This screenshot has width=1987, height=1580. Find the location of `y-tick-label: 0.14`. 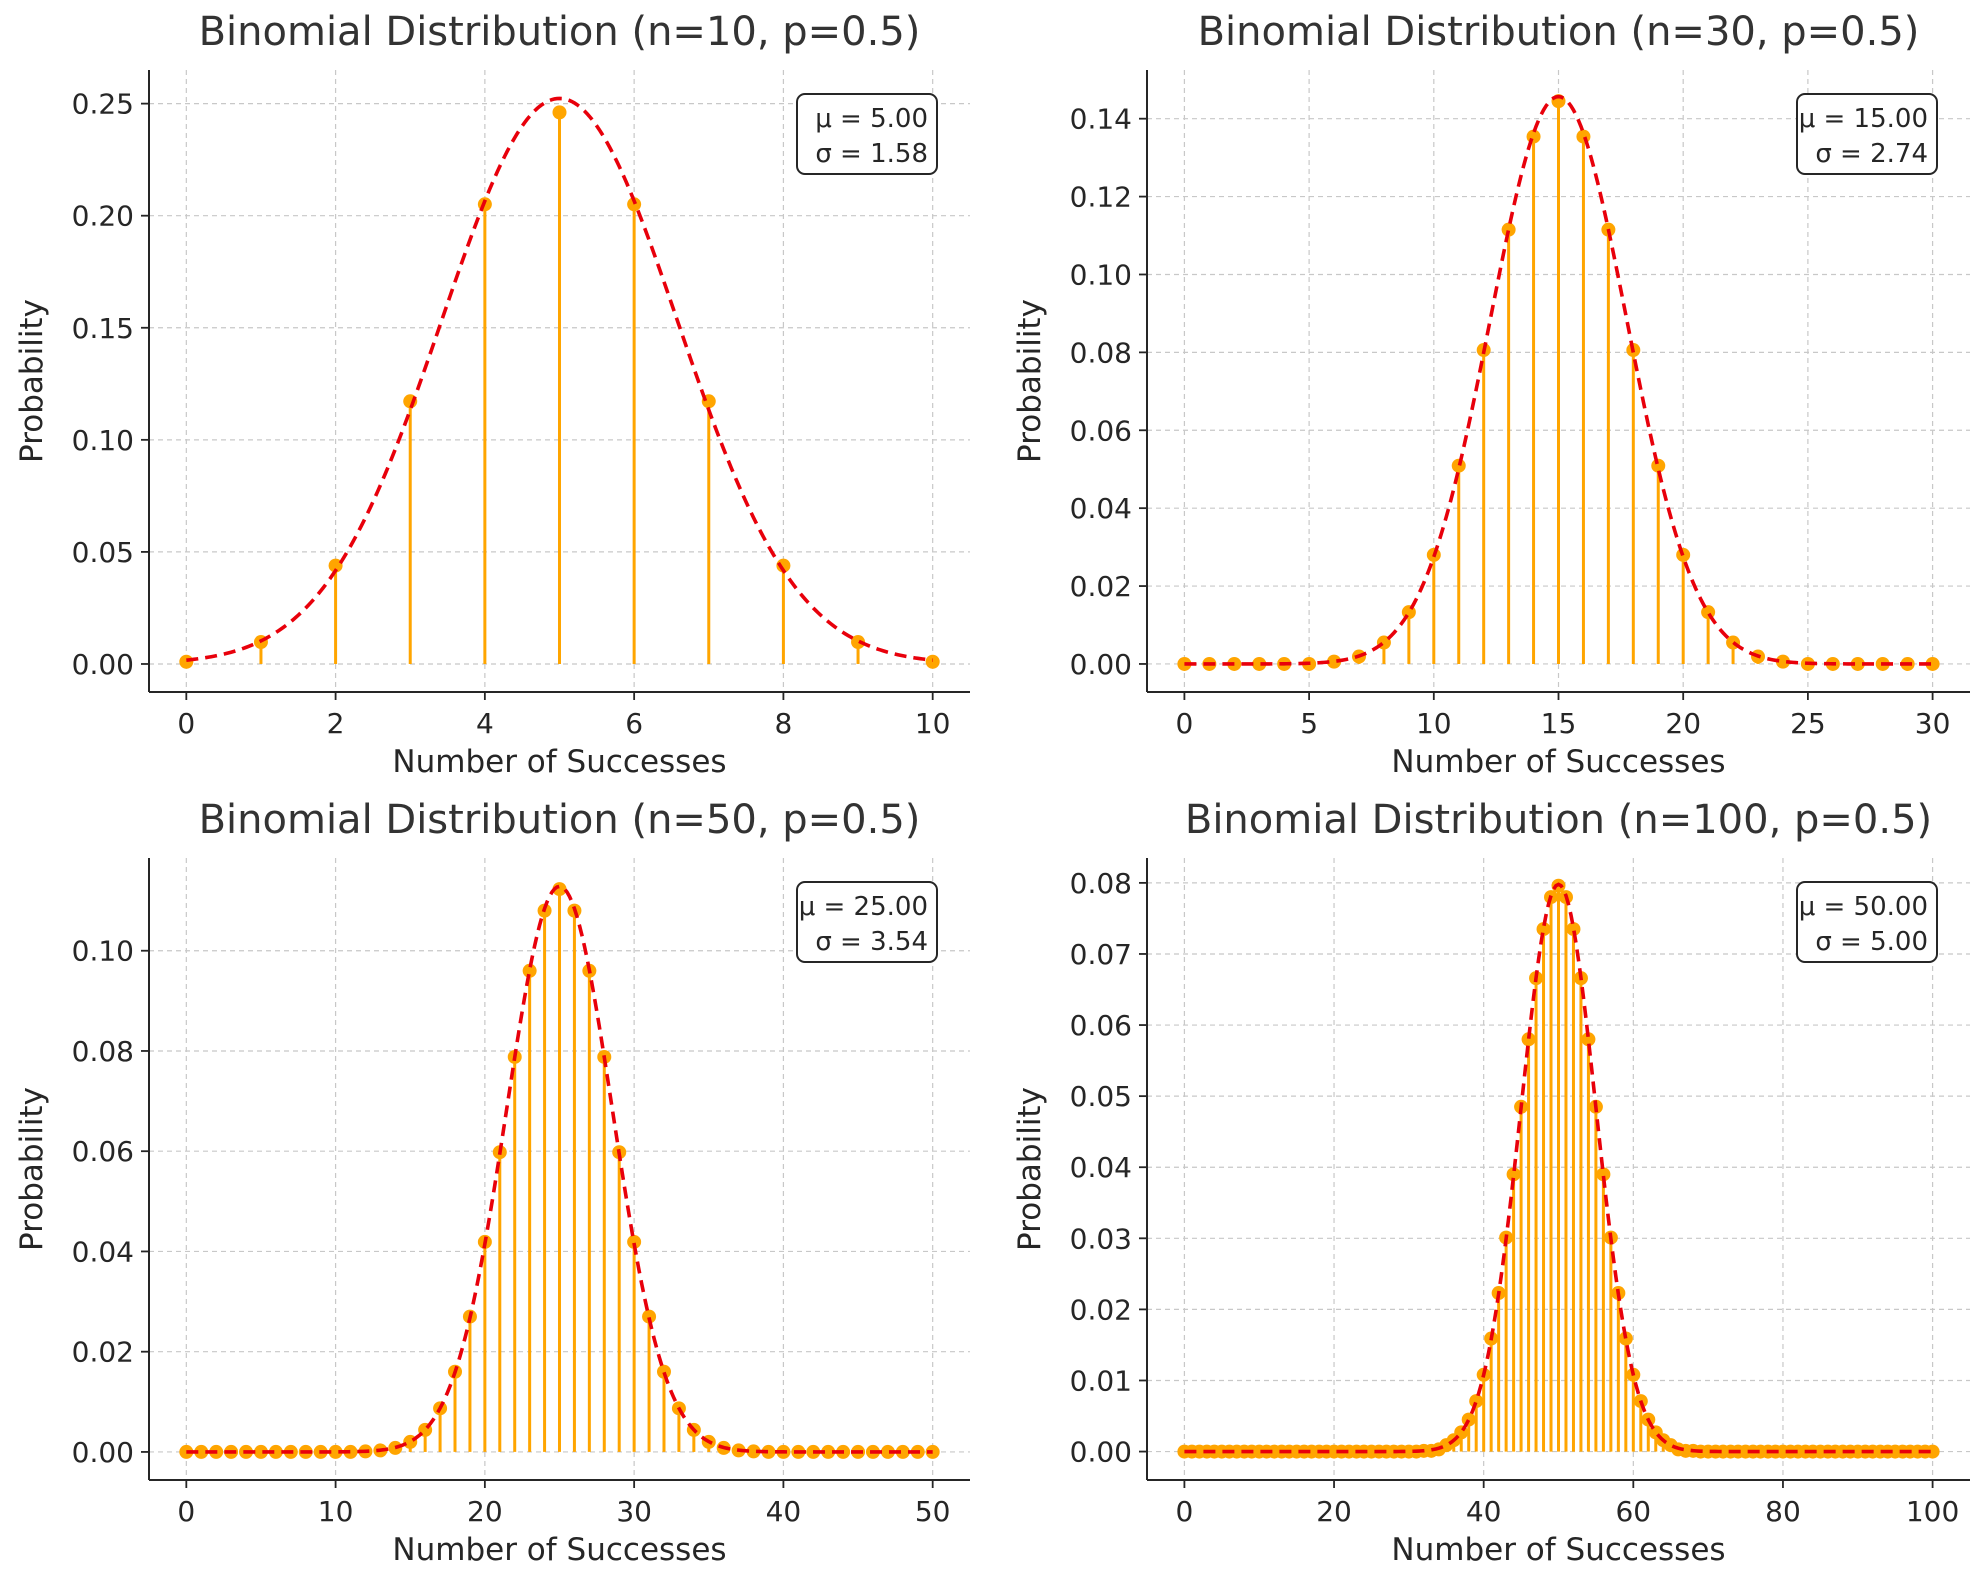

y-tick-label: 0.14 is located at coordinates (1101, 119).